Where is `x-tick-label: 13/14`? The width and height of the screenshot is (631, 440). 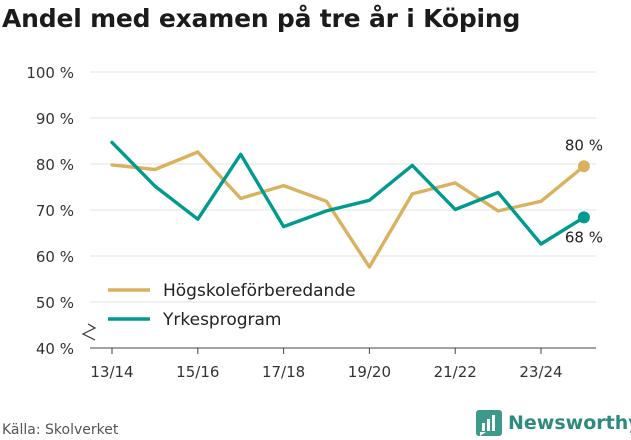
x-tick-label: 13/14 is located at coordinates (111, 372).